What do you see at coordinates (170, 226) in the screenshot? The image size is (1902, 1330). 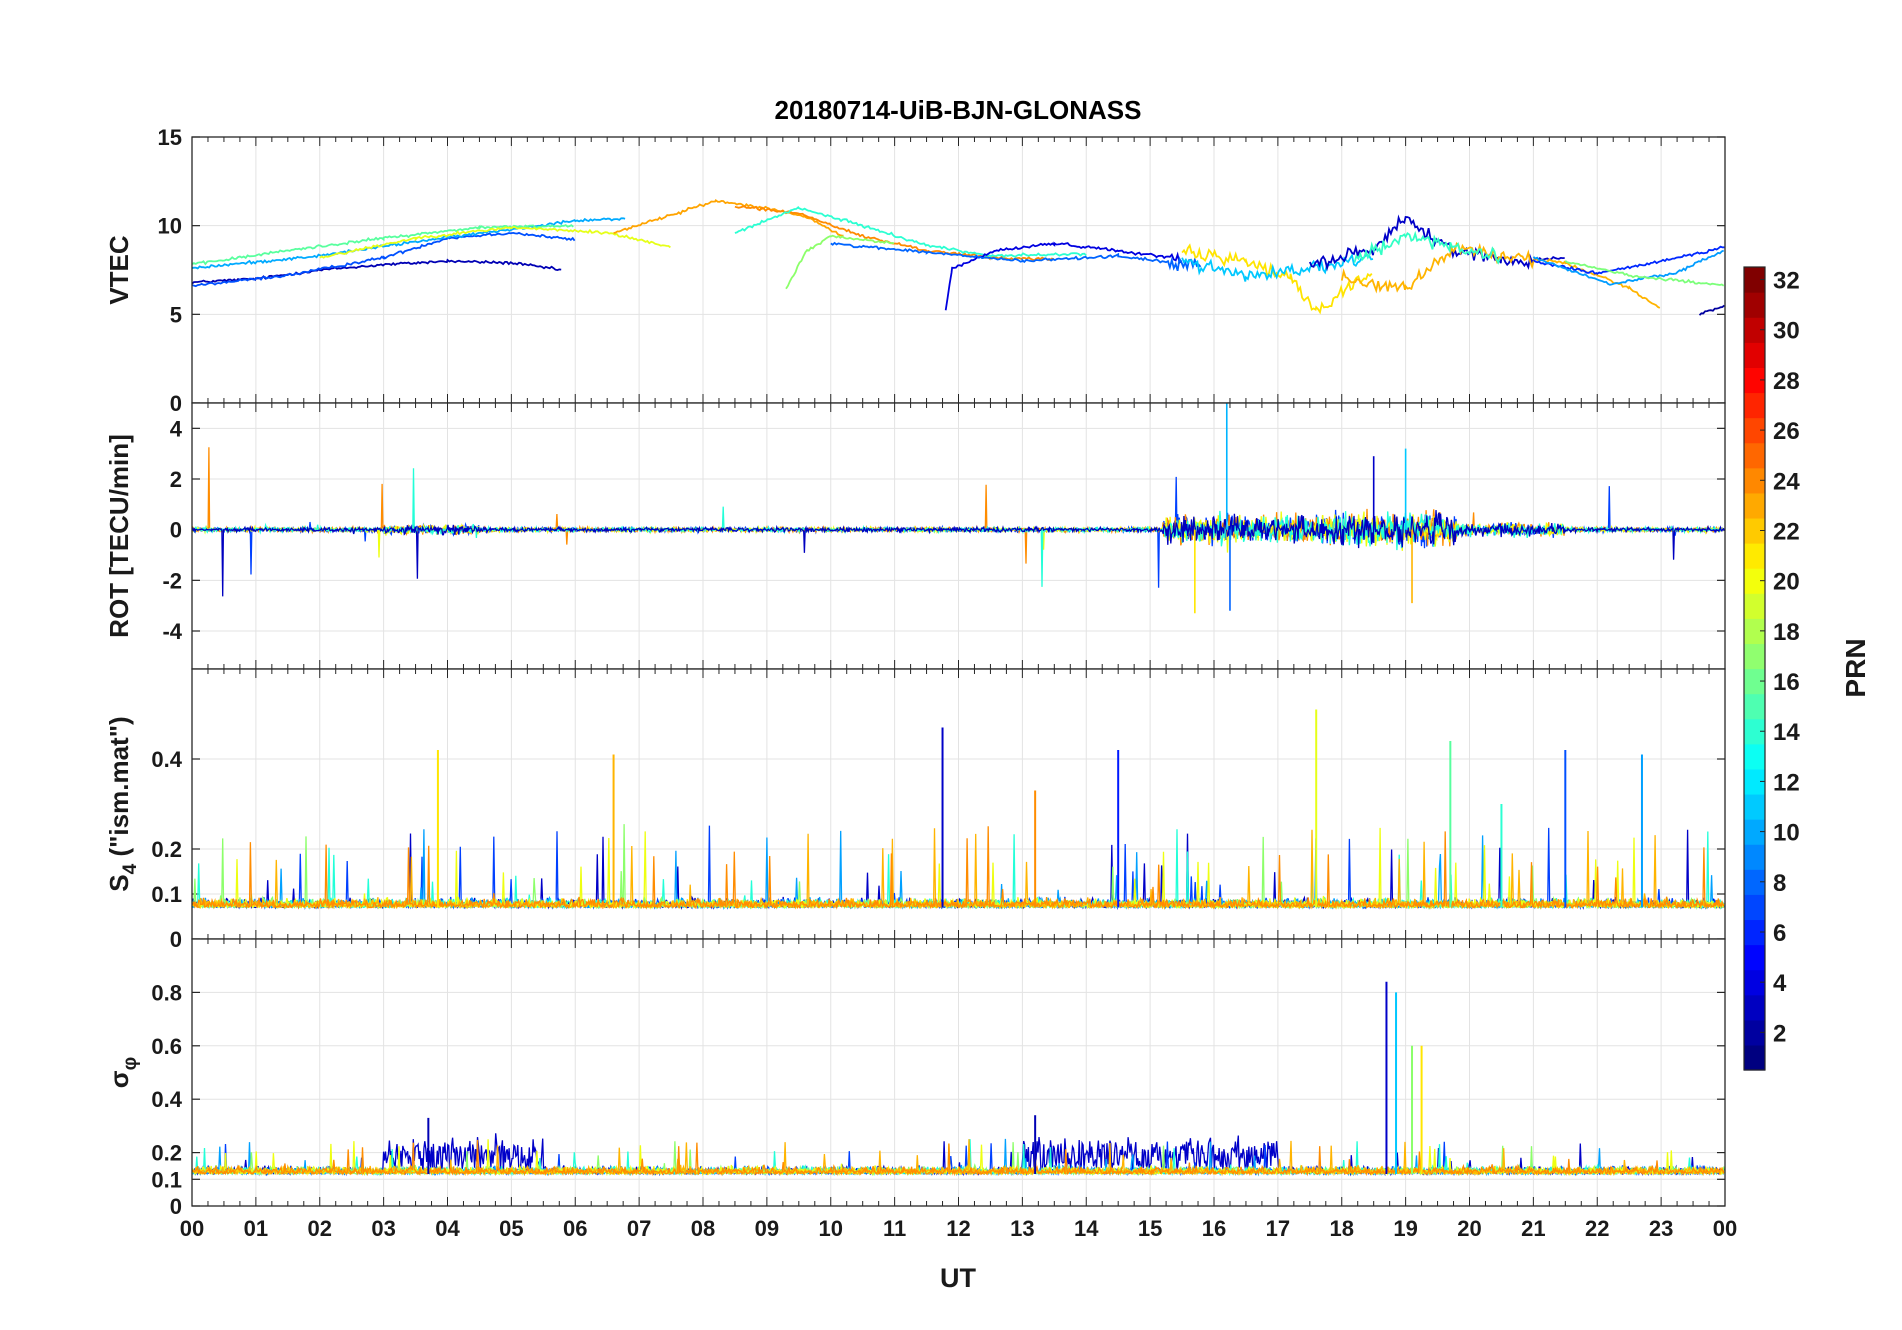 I see `y-tick-label: 10` at bounding box center [170, 226].